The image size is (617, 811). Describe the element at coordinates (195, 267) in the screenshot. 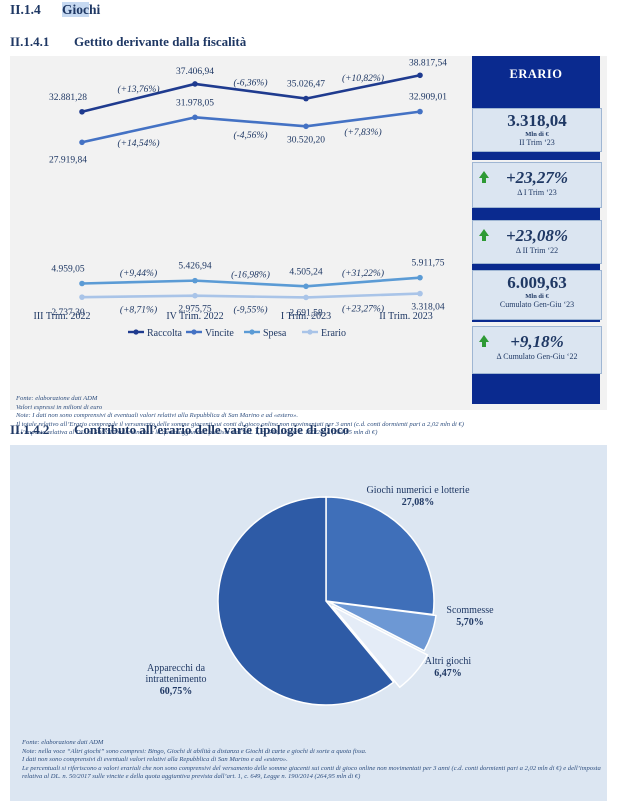

I see `data-label: 5.426,94` at that location.